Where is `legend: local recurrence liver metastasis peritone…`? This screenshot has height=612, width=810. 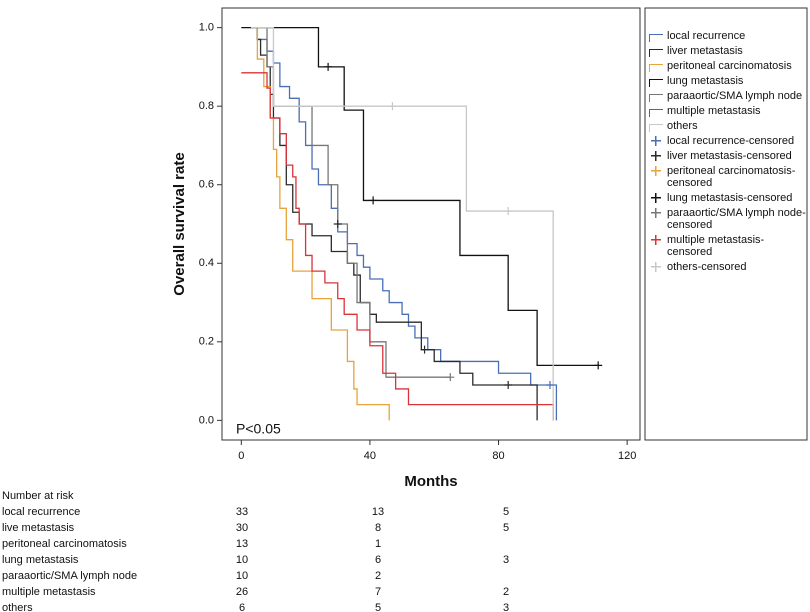
legend: local recurrence liver metastasis peritone… is located at coordinates (728, 153).